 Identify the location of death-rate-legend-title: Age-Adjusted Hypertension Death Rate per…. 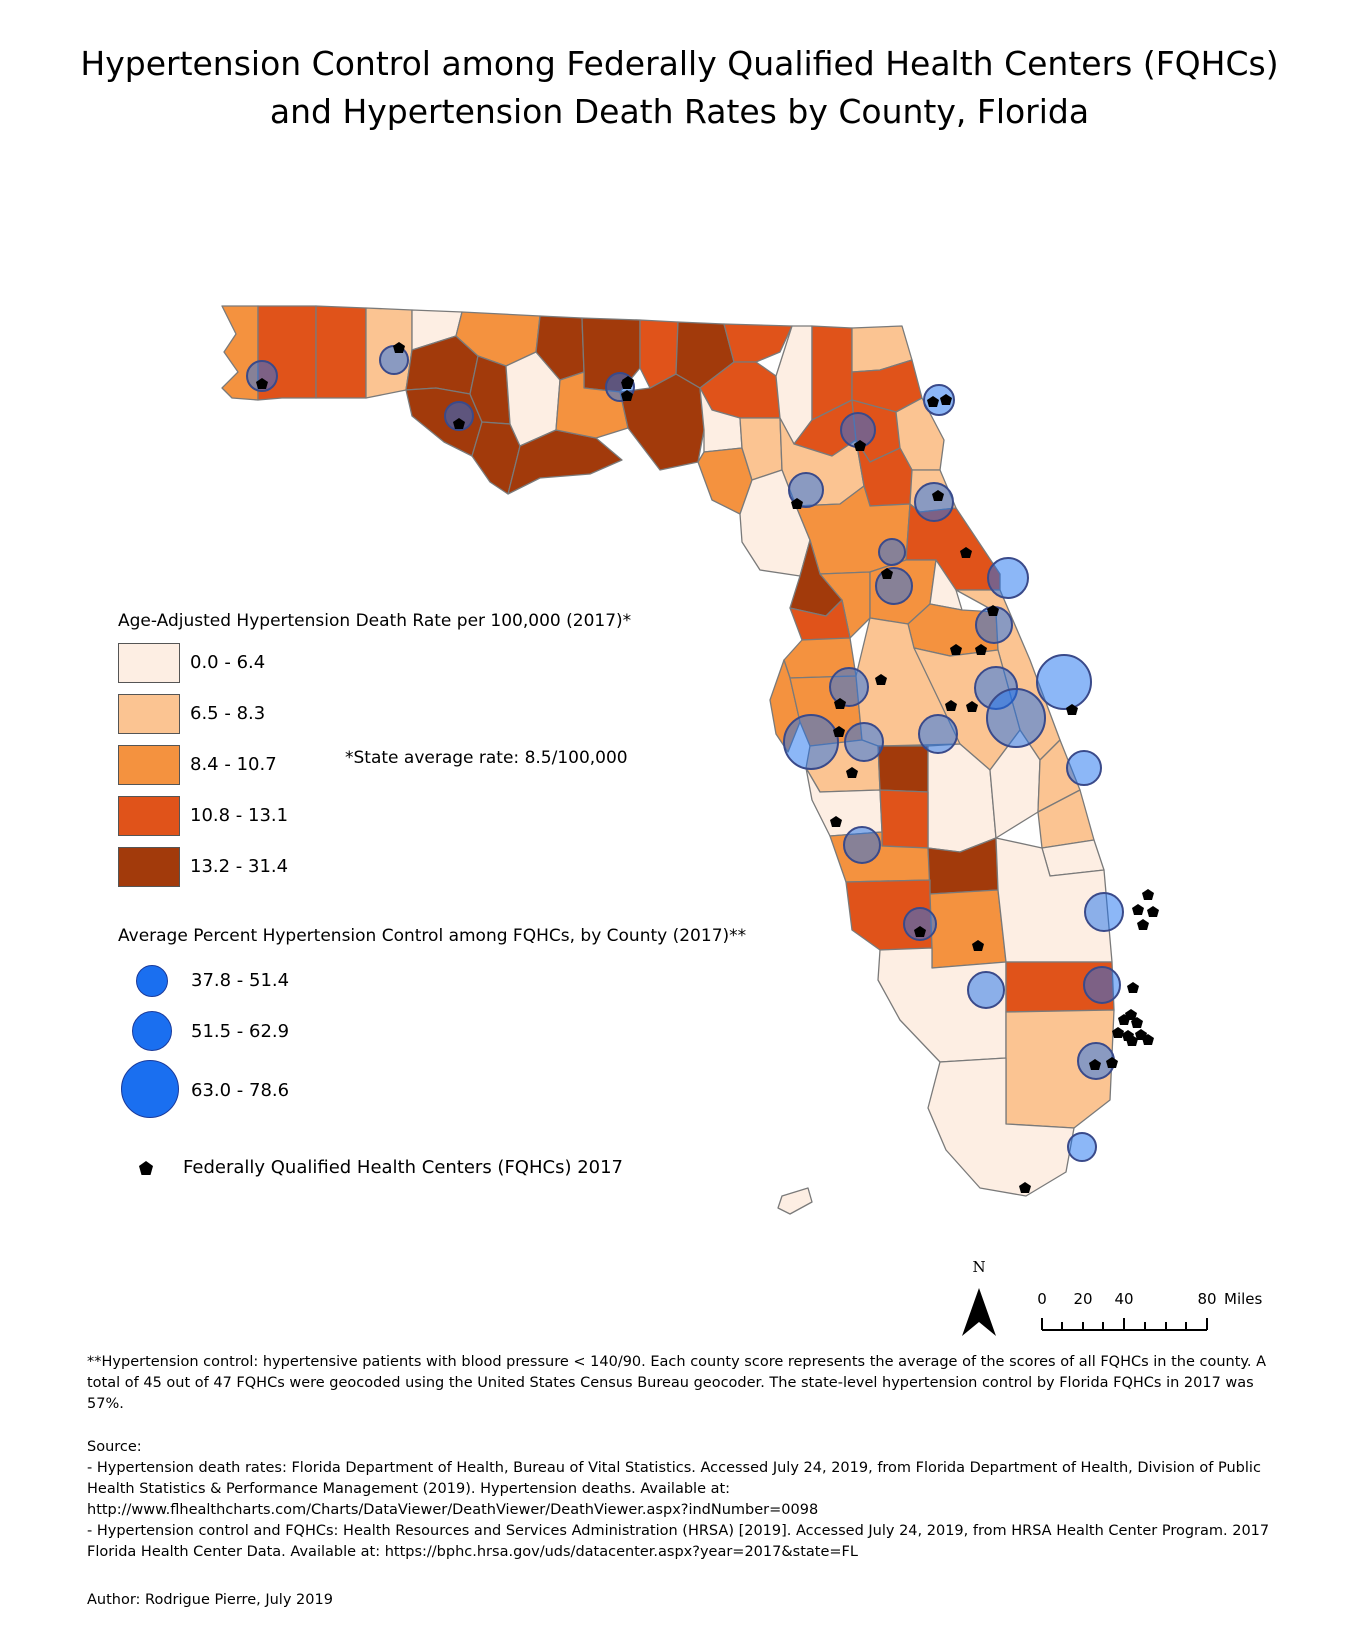
(375, 621).